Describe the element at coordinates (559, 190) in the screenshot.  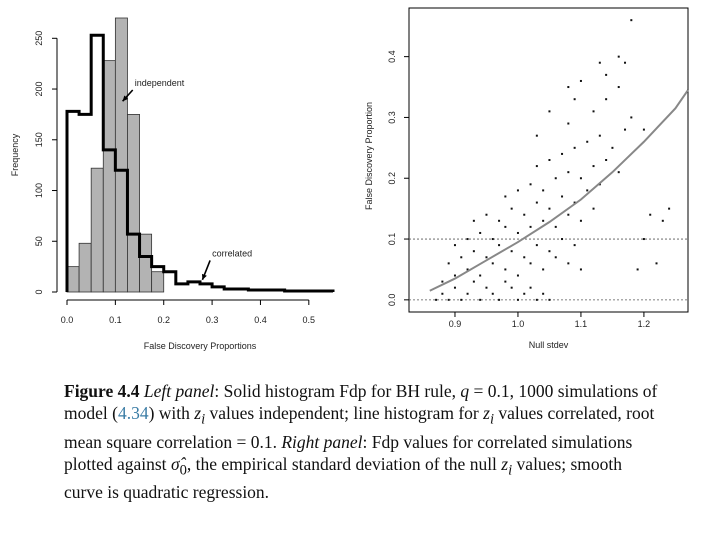
I see `quadratic-fit-curve` at that location.